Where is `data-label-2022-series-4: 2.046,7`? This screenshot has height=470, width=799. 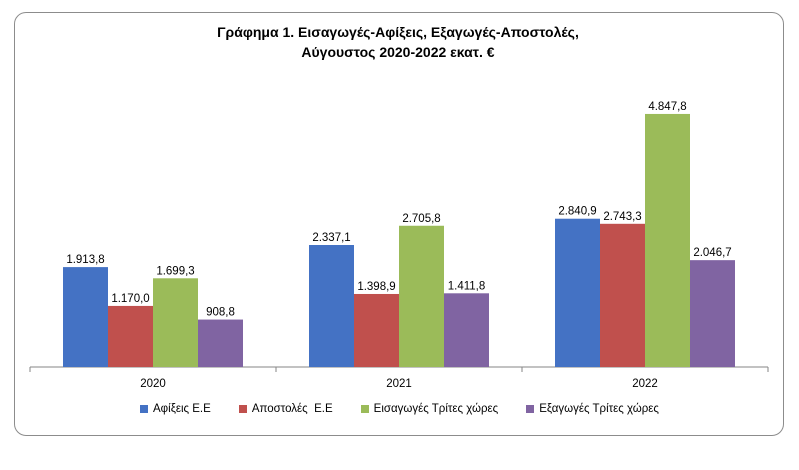 data-label-2022-series-4: 2.046,7 is located at coordinates (712, 253).